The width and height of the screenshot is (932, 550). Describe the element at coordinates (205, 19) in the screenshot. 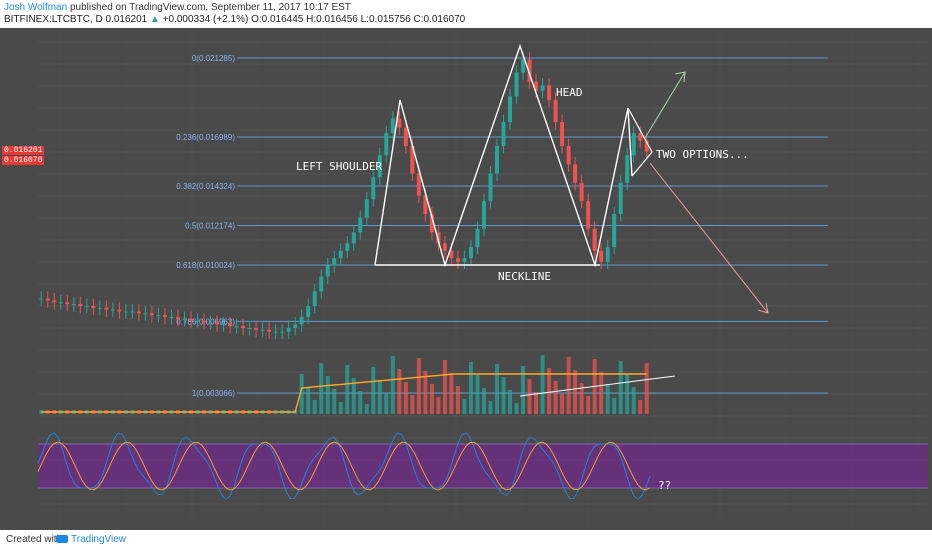

I see `price-change: +0.000334 (+2.1%)` at that location.